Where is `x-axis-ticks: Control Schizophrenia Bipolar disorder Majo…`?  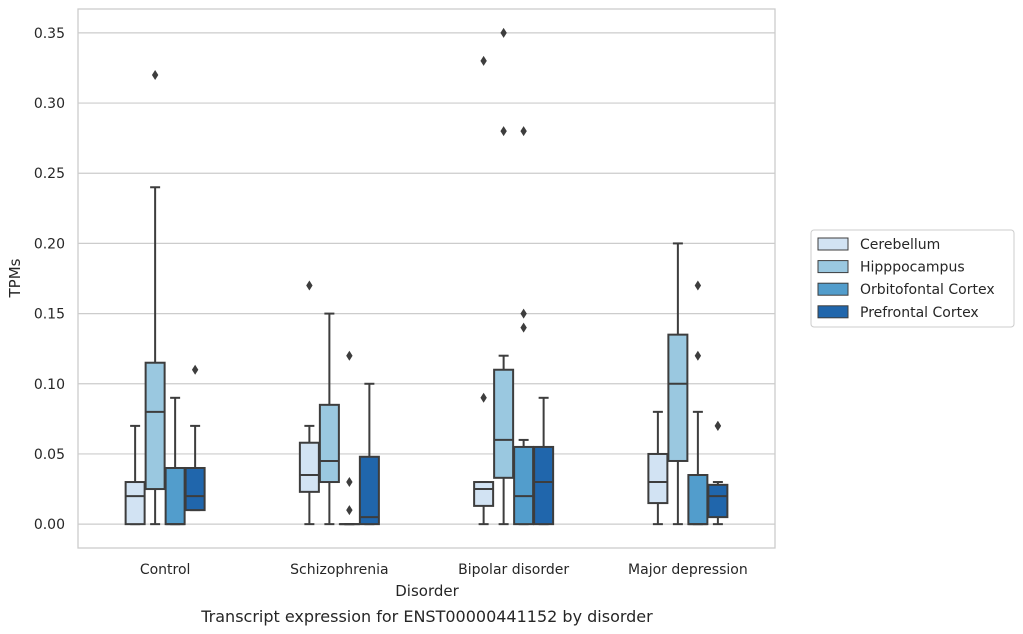
x-axis-ticks: Control Schizophrenia Bipolar disorder Majo… is located at coordinates (444, 570).